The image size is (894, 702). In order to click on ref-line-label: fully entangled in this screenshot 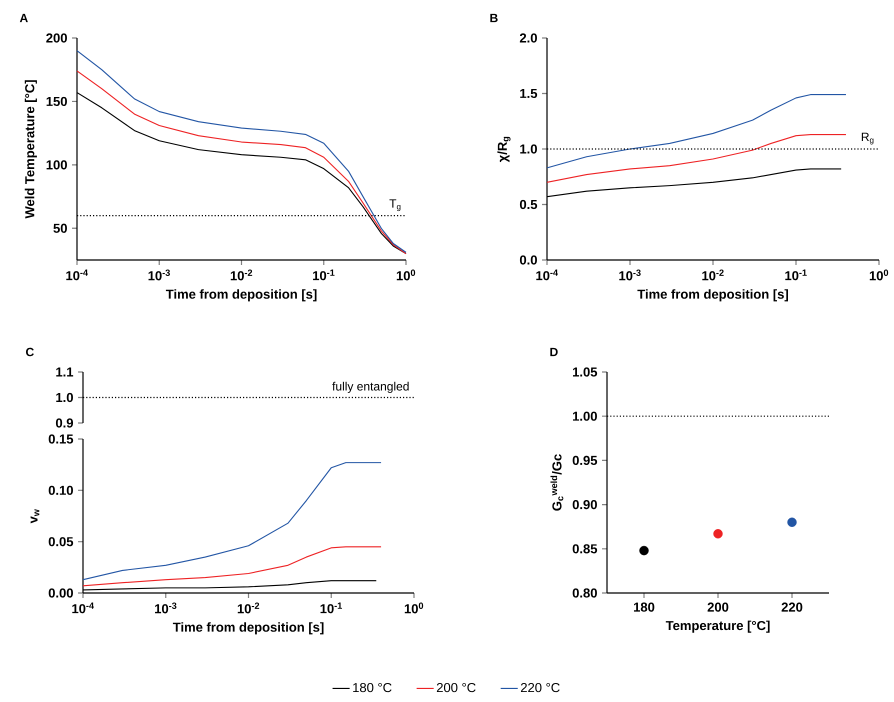, I will do `click(370, 387)`.